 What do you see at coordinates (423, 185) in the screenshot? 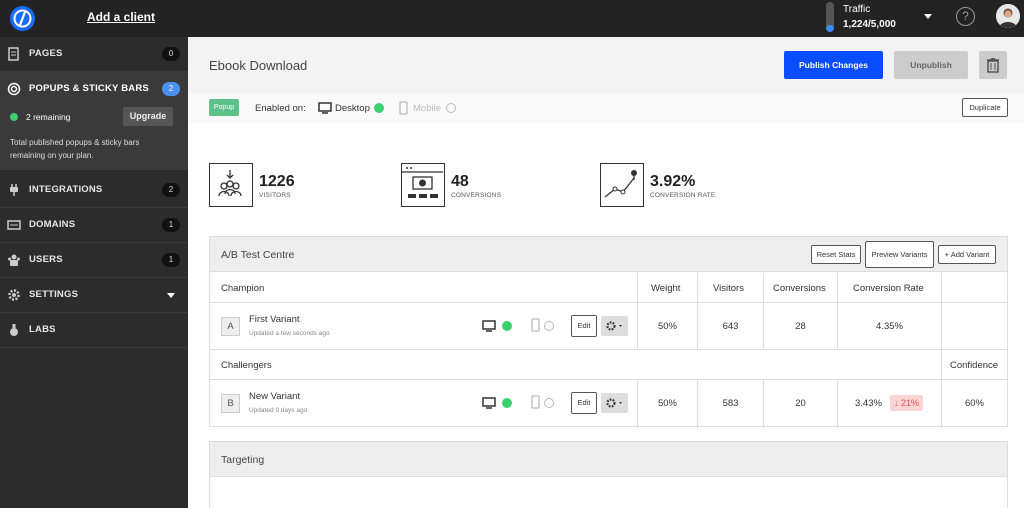
I see `conversions-icon` at bounding box center [423, 185].